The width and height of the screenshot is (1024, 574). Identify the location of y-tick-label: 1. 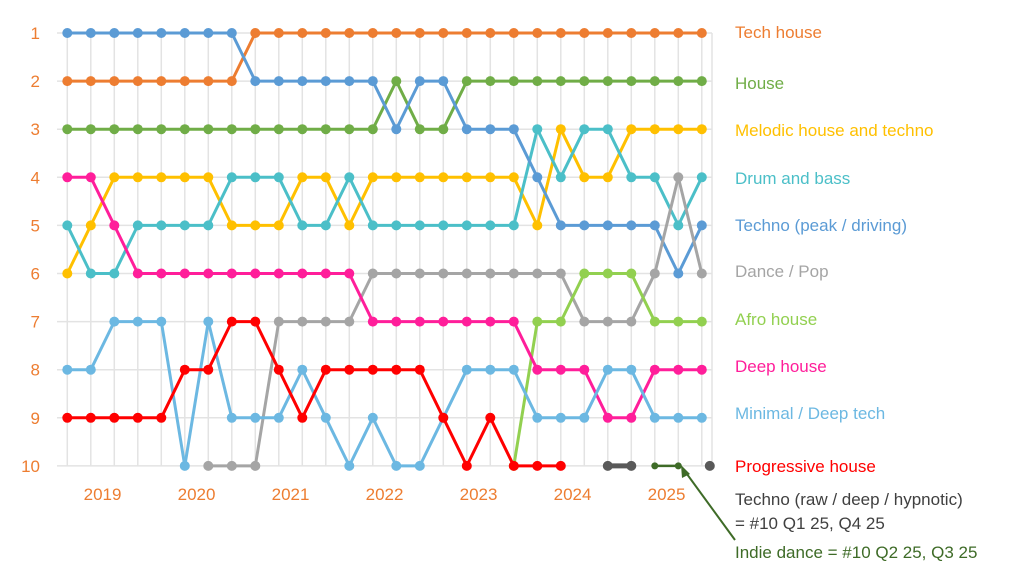
(35, 33).